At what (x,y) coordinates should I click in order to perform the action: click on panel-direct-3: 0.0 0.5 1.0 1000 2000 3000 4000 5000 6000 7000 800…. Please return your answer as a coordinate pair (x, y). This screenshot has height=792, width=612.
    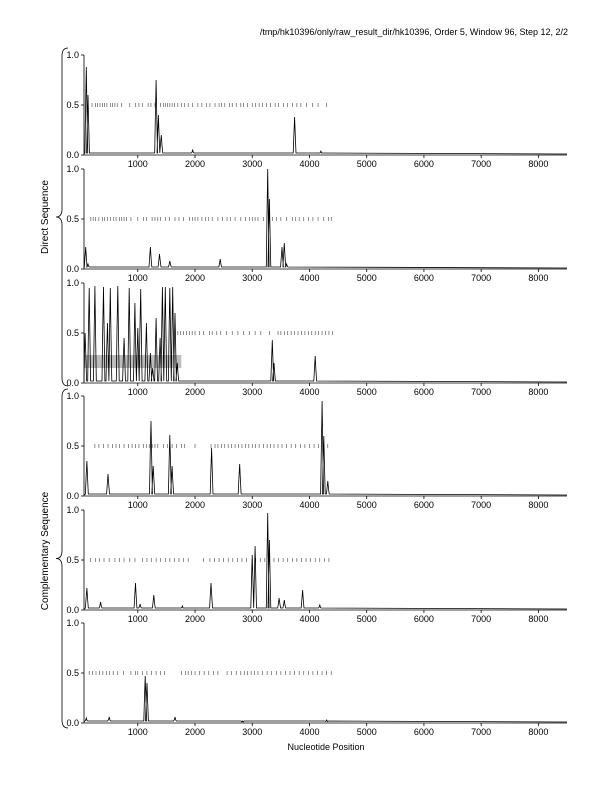
    Looking at the image, I should click on (317, 337).